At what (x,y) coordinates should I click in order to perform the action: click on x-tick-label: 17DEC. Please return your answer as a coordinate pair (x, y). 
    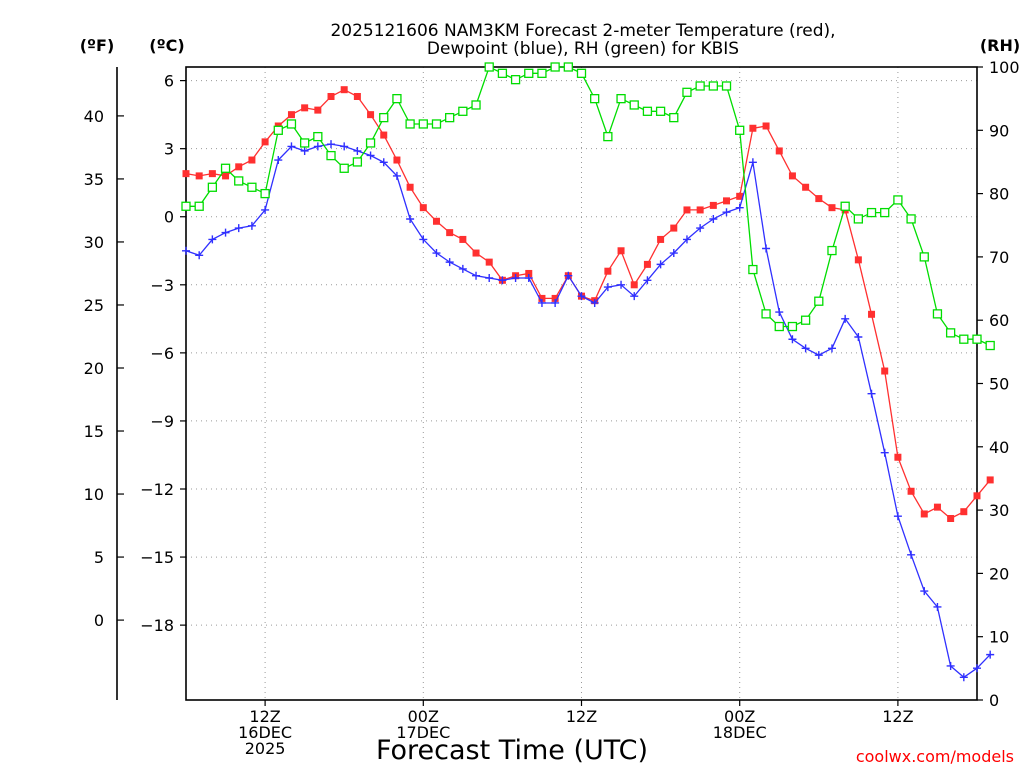
    Looking at the image, I should click on (423, 732).